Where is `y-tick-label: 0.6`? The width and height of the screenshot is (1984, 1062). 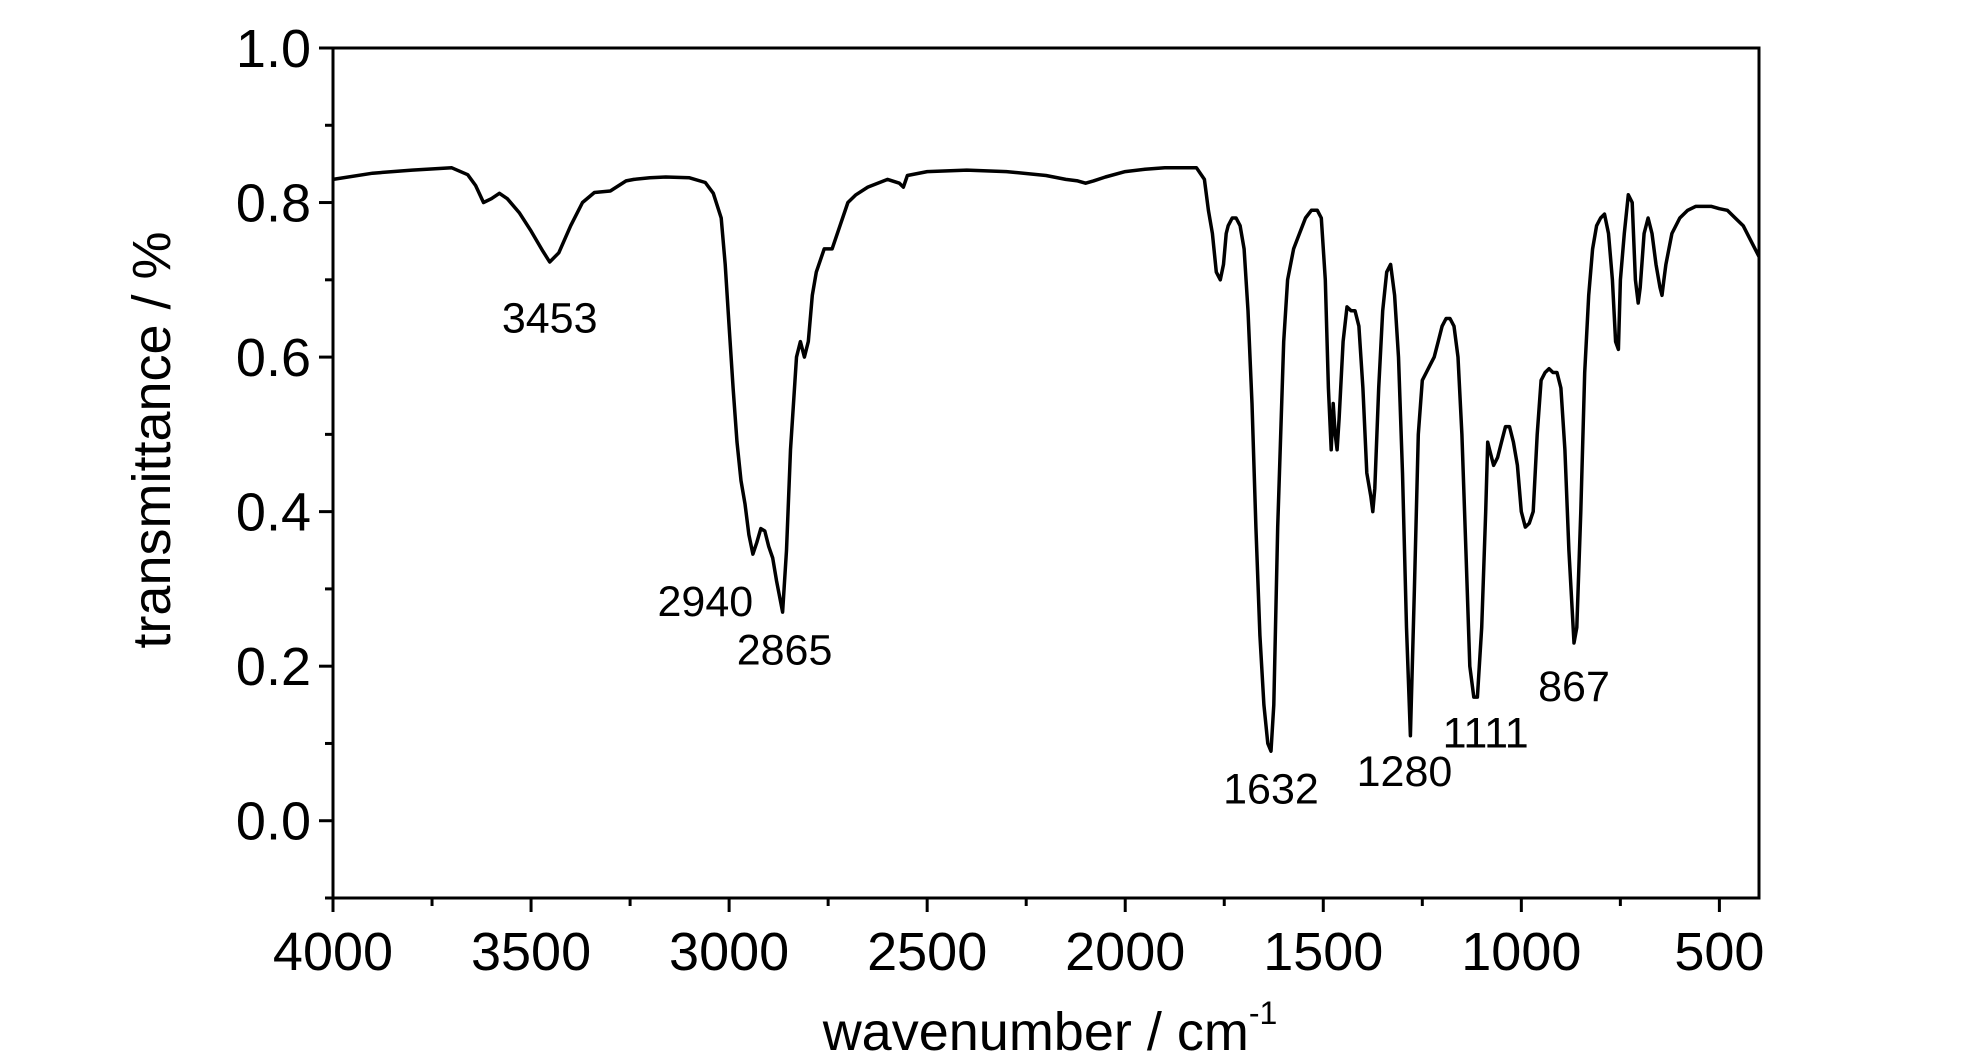
y-tick-label: 0.6 is located at coordinates (273, 358).